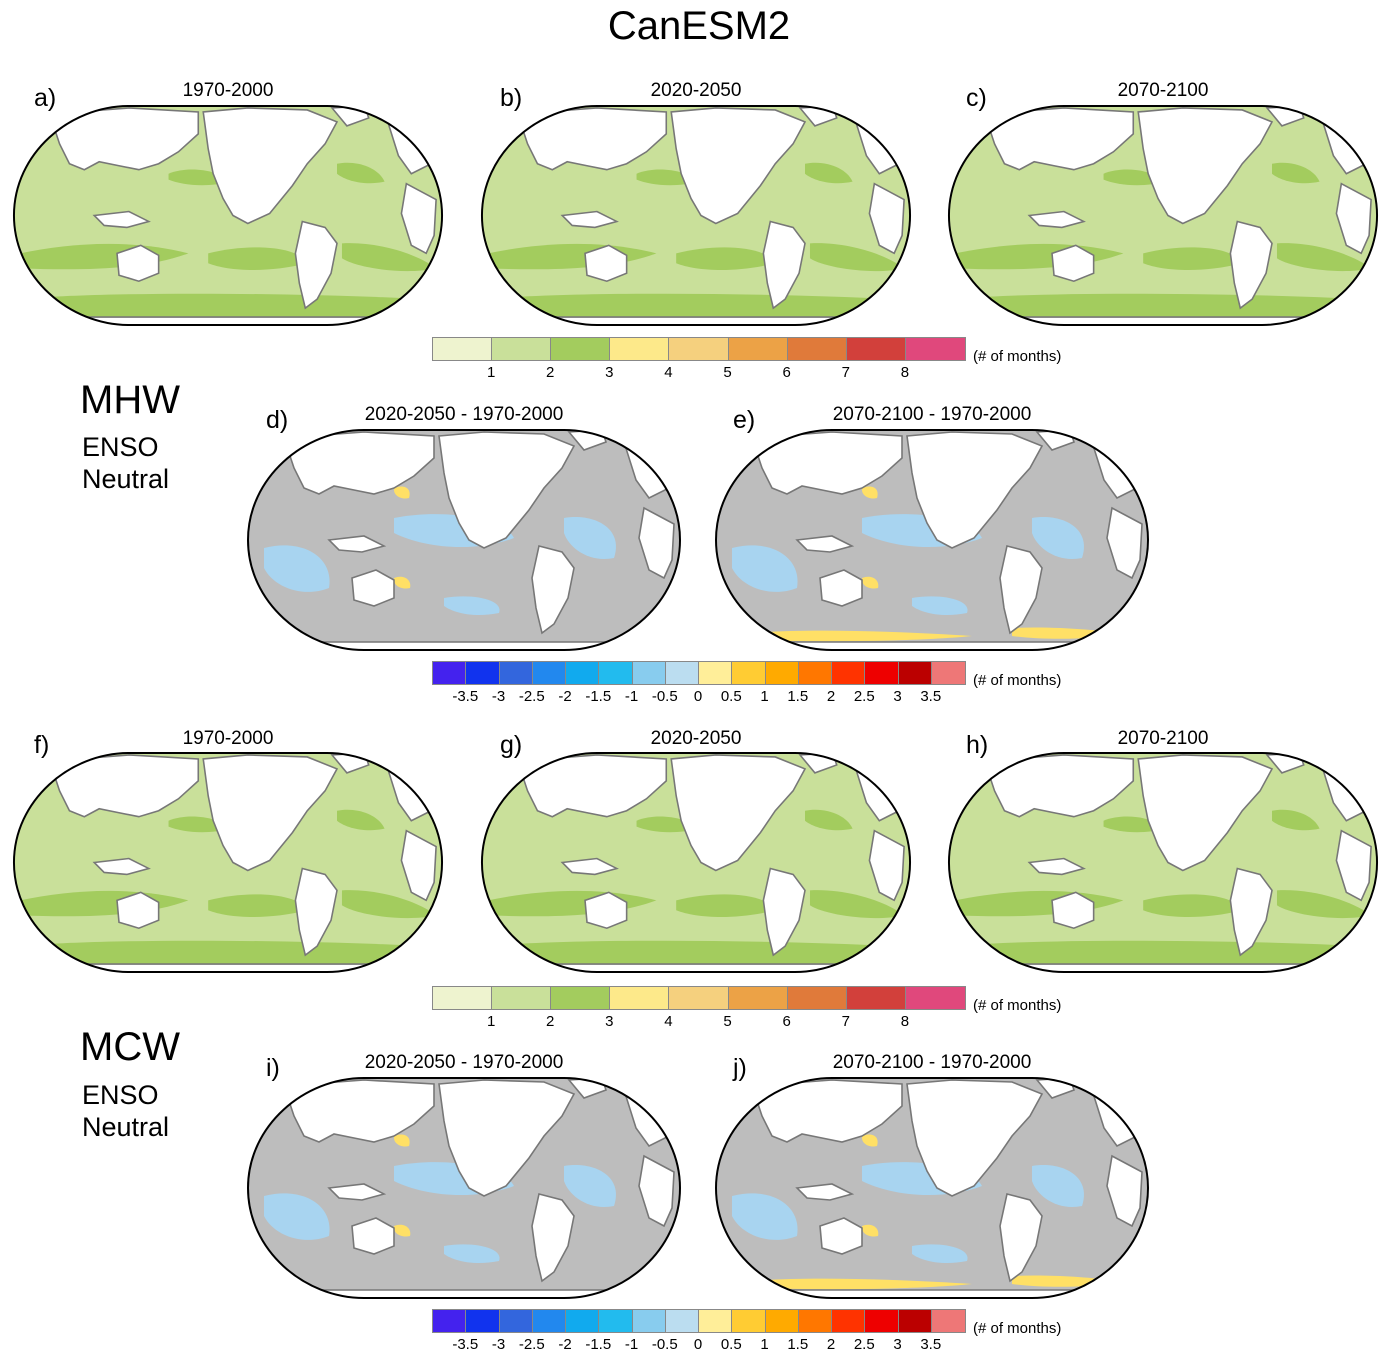 The width and height of the screenshot is (1398, 1363). I want to click on world-map-j, so click(932, 1188).